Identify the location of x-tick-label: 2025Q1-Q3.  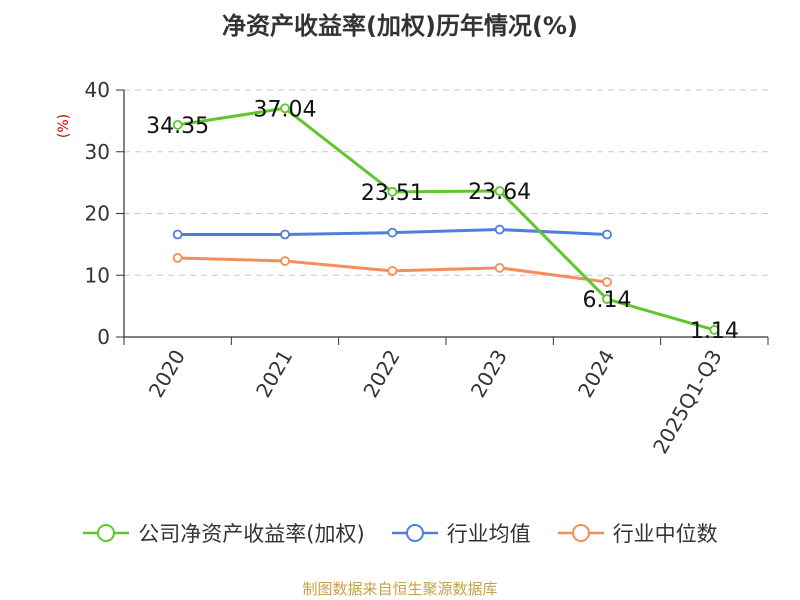
(687, 402).